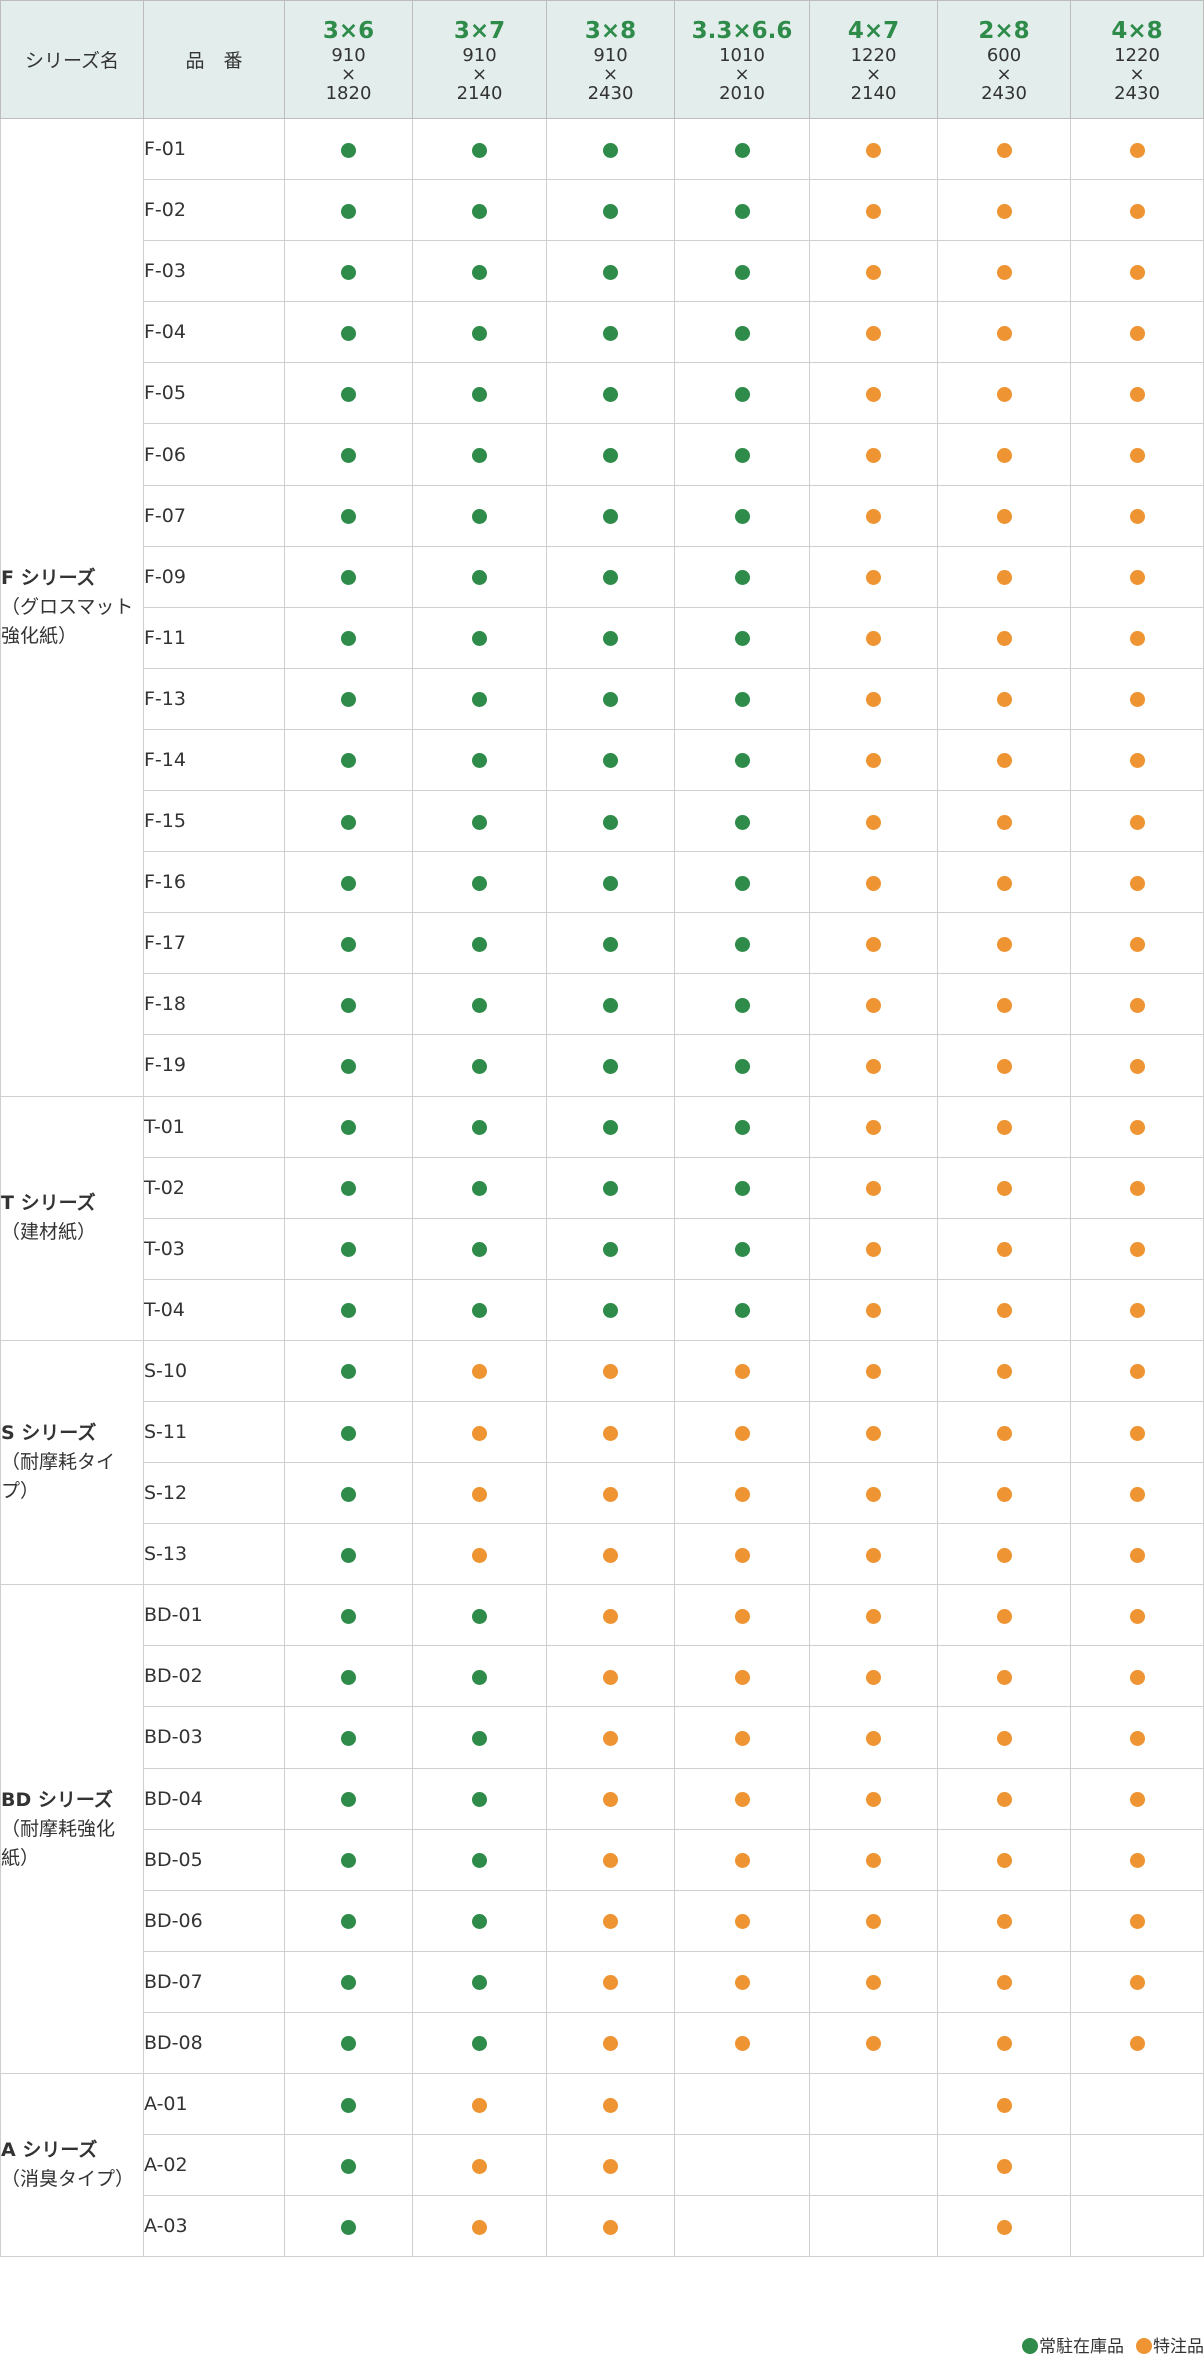 This screenshot has height=2357, width=1204. What do you see at coordinates (214, 515) in the screenshot?
I see `product-code: F-07` at bounding box center [214, 515].